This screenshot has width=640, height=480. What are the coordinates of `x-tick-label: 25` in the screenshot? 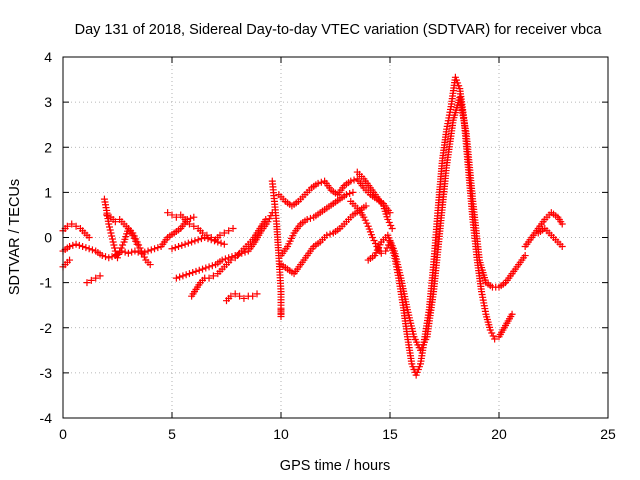 It's located at (608, 434).